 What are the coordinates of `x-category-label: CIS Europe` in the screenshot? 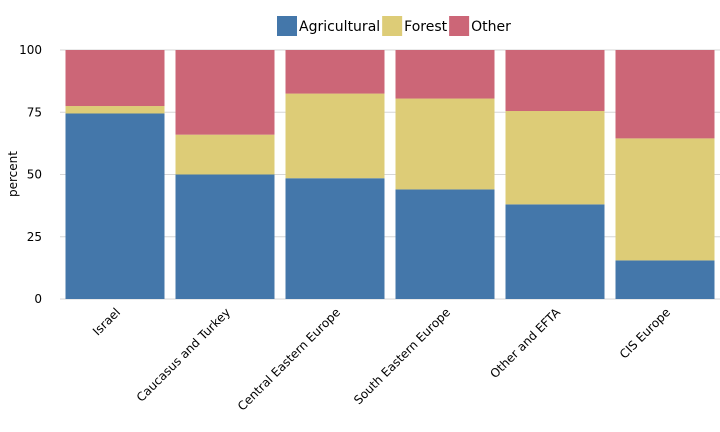 It's located at (645, 333).